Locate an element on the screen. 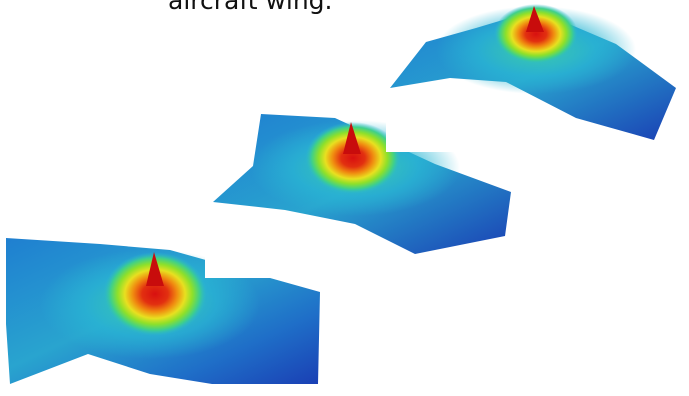 The width and height of the screenshot is (689, 396). figure-caption: aircraft wing. is located at coordinates (250, 7).